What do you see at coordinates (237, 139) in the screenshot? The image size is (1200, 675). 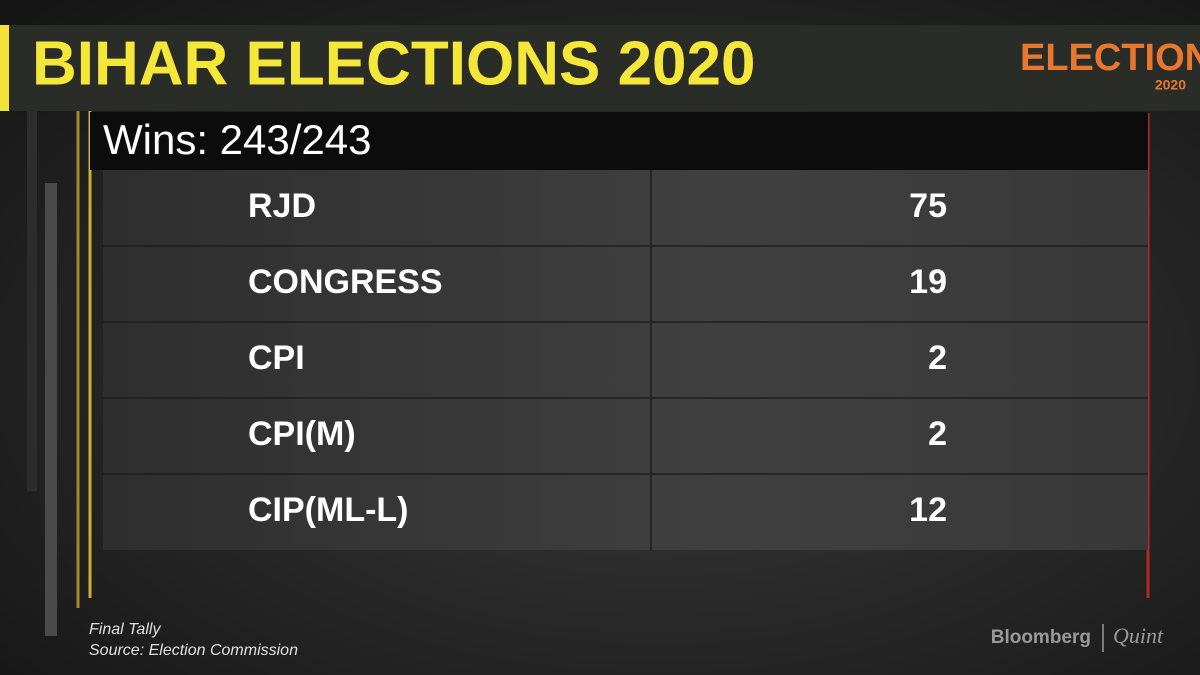 I see `subtitle: Wins: 243/243` at bounding box center [237, 139].